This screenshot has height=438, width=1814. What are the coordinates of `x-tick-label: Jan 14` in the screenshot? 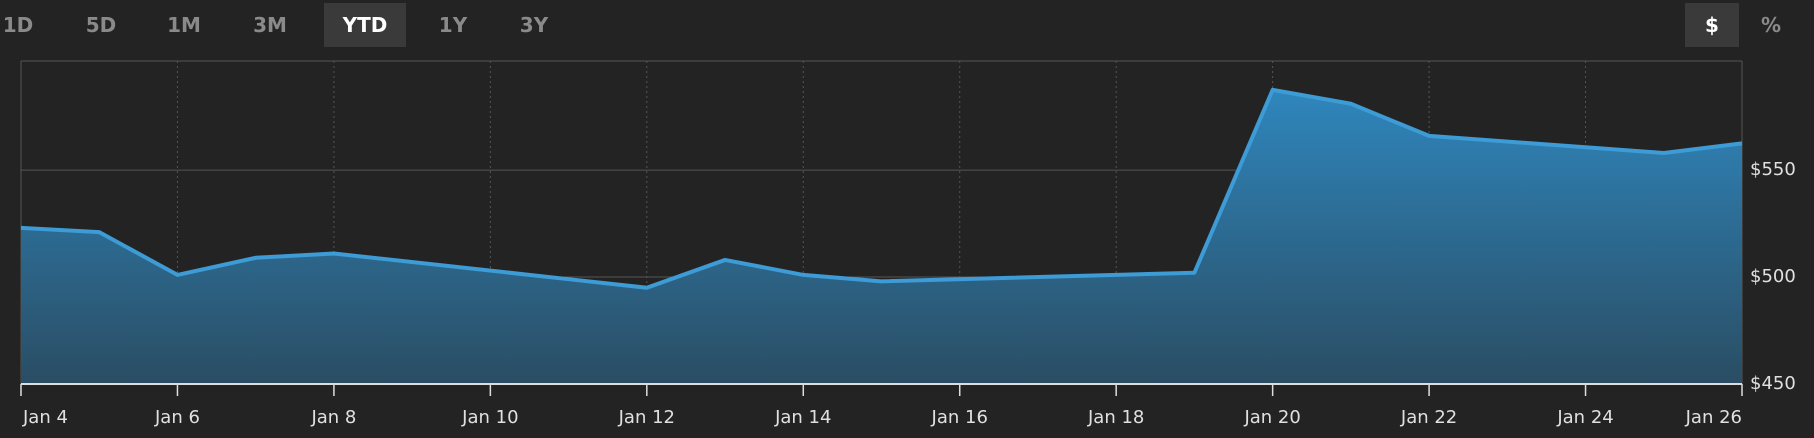 It's located at (802, 417).